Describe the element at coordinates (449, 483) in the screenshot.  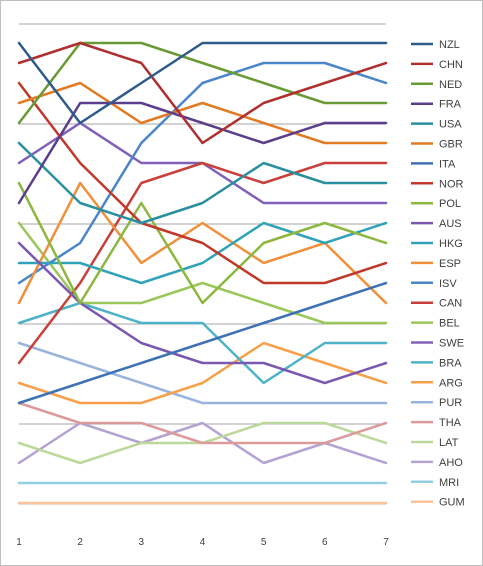
I see `legend-label-mri: MRI` at that location.